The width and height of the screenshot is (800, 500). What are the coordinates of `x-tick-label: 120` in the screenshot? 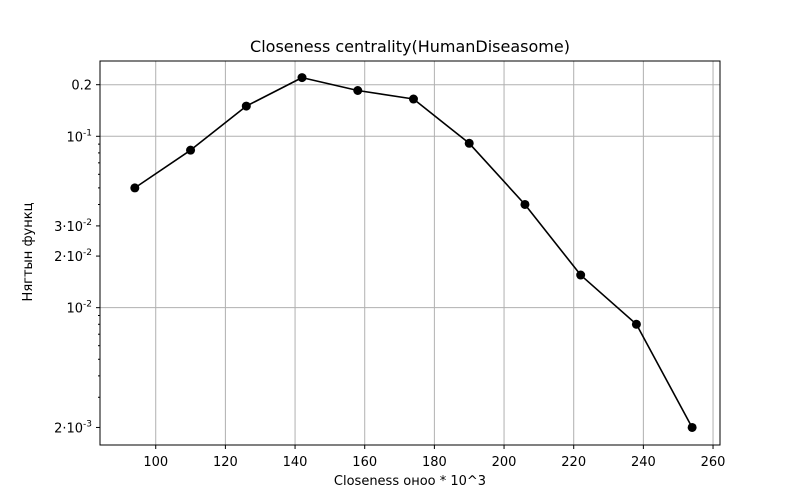 It's located at (225, 462).